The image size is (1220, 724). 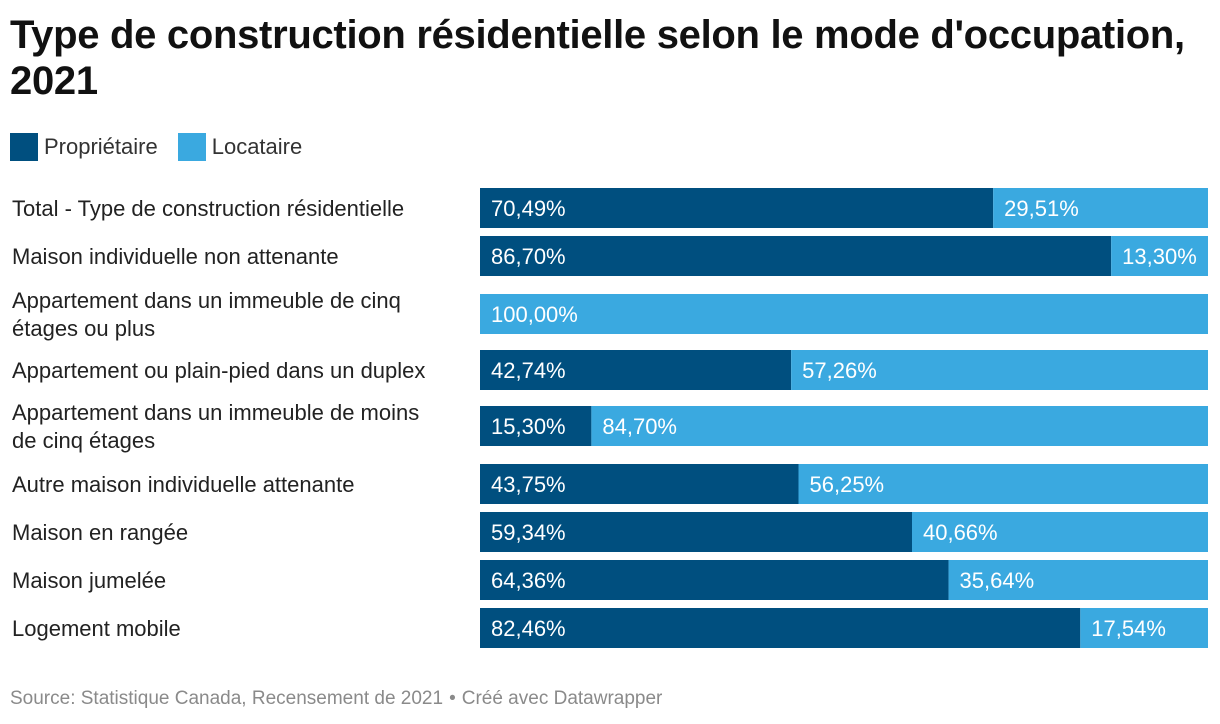 I want to click on data-label-proprietaire: 42,74%, so click(x=528, y=370).